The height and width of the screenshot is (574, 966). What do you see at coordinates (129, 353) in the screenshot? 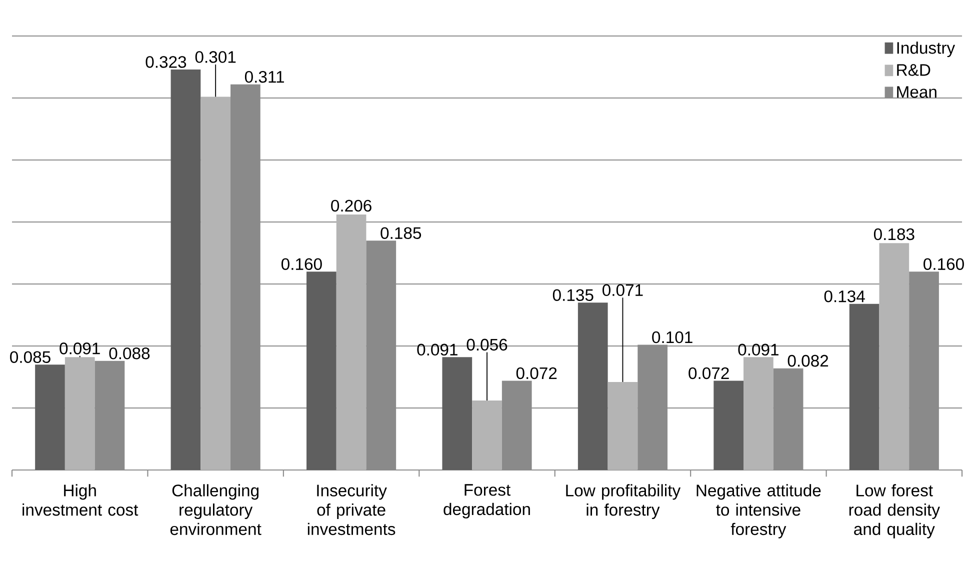
I see `data-label: 0.088` at bounding box center [129, 353].